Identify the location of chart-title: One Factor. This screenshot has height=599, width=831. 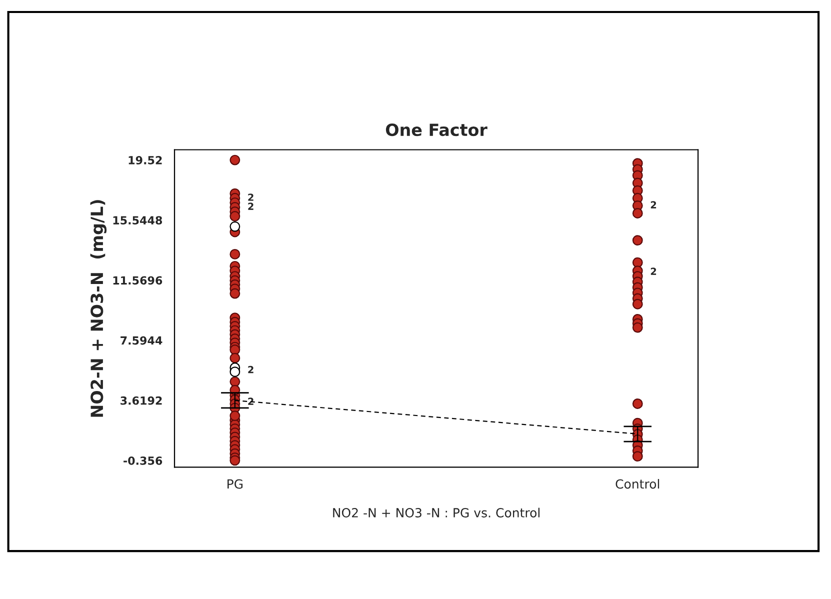
(437, 129).